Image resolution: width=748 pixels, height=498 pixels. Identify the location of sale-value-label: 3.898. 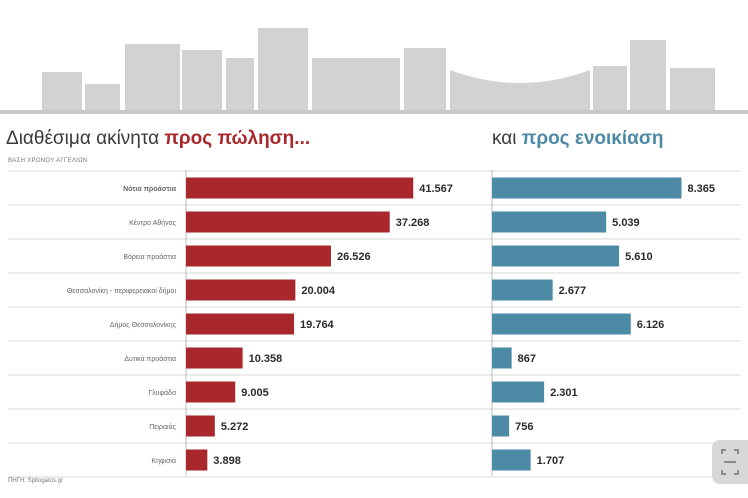
(227, 461).